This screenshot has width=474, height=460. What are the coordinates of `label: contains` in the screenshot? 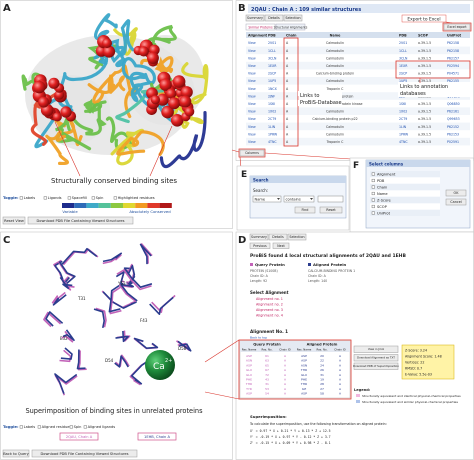 It's located at (293, 200).